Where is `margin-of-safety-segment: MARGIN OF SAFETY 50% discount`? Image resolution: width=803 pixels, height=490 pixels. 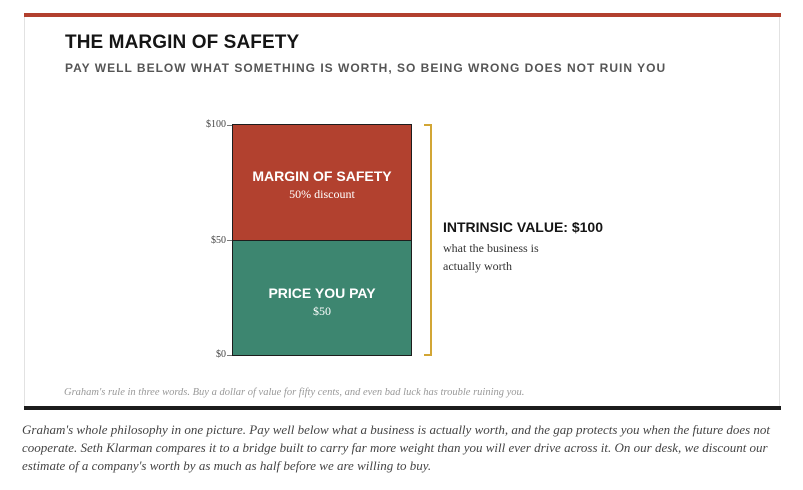 margin-of-safety-segment: MARGIN OF SAFETY 50% discount is located at coordinates (322, 182).